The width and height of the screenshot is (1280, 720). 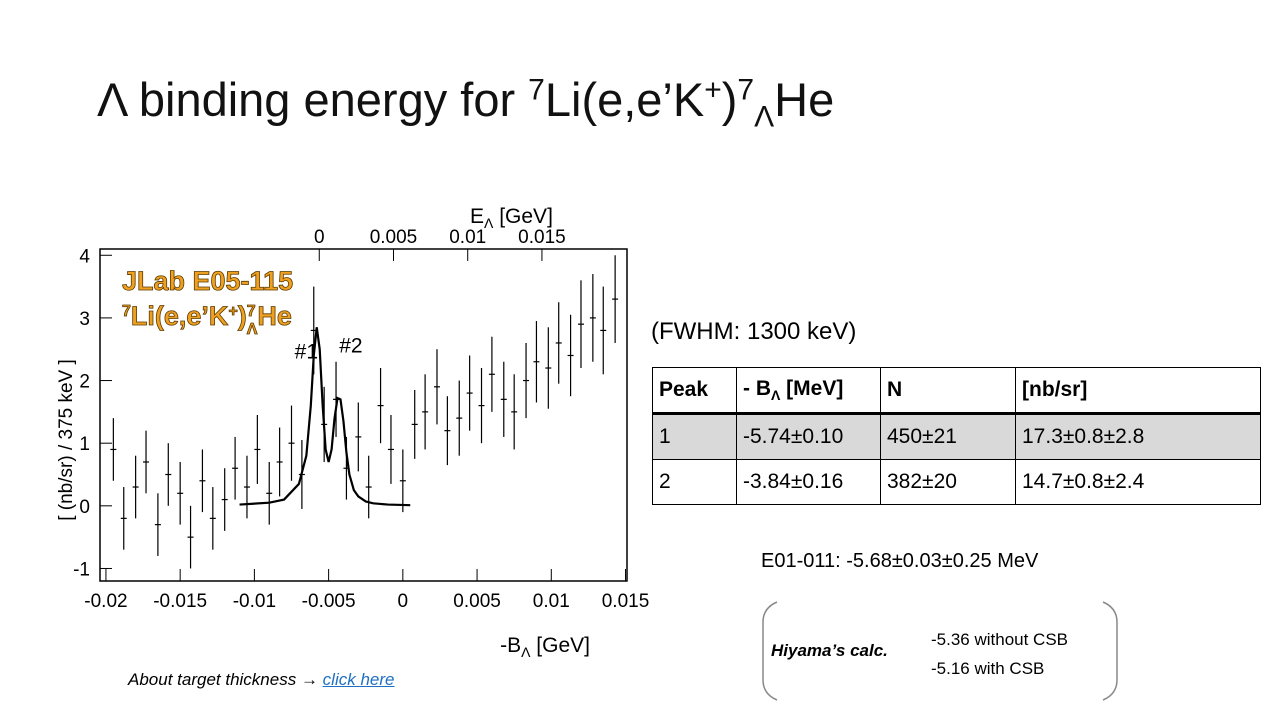 I want to click on header-cell: N, so click(x=948, y=391).